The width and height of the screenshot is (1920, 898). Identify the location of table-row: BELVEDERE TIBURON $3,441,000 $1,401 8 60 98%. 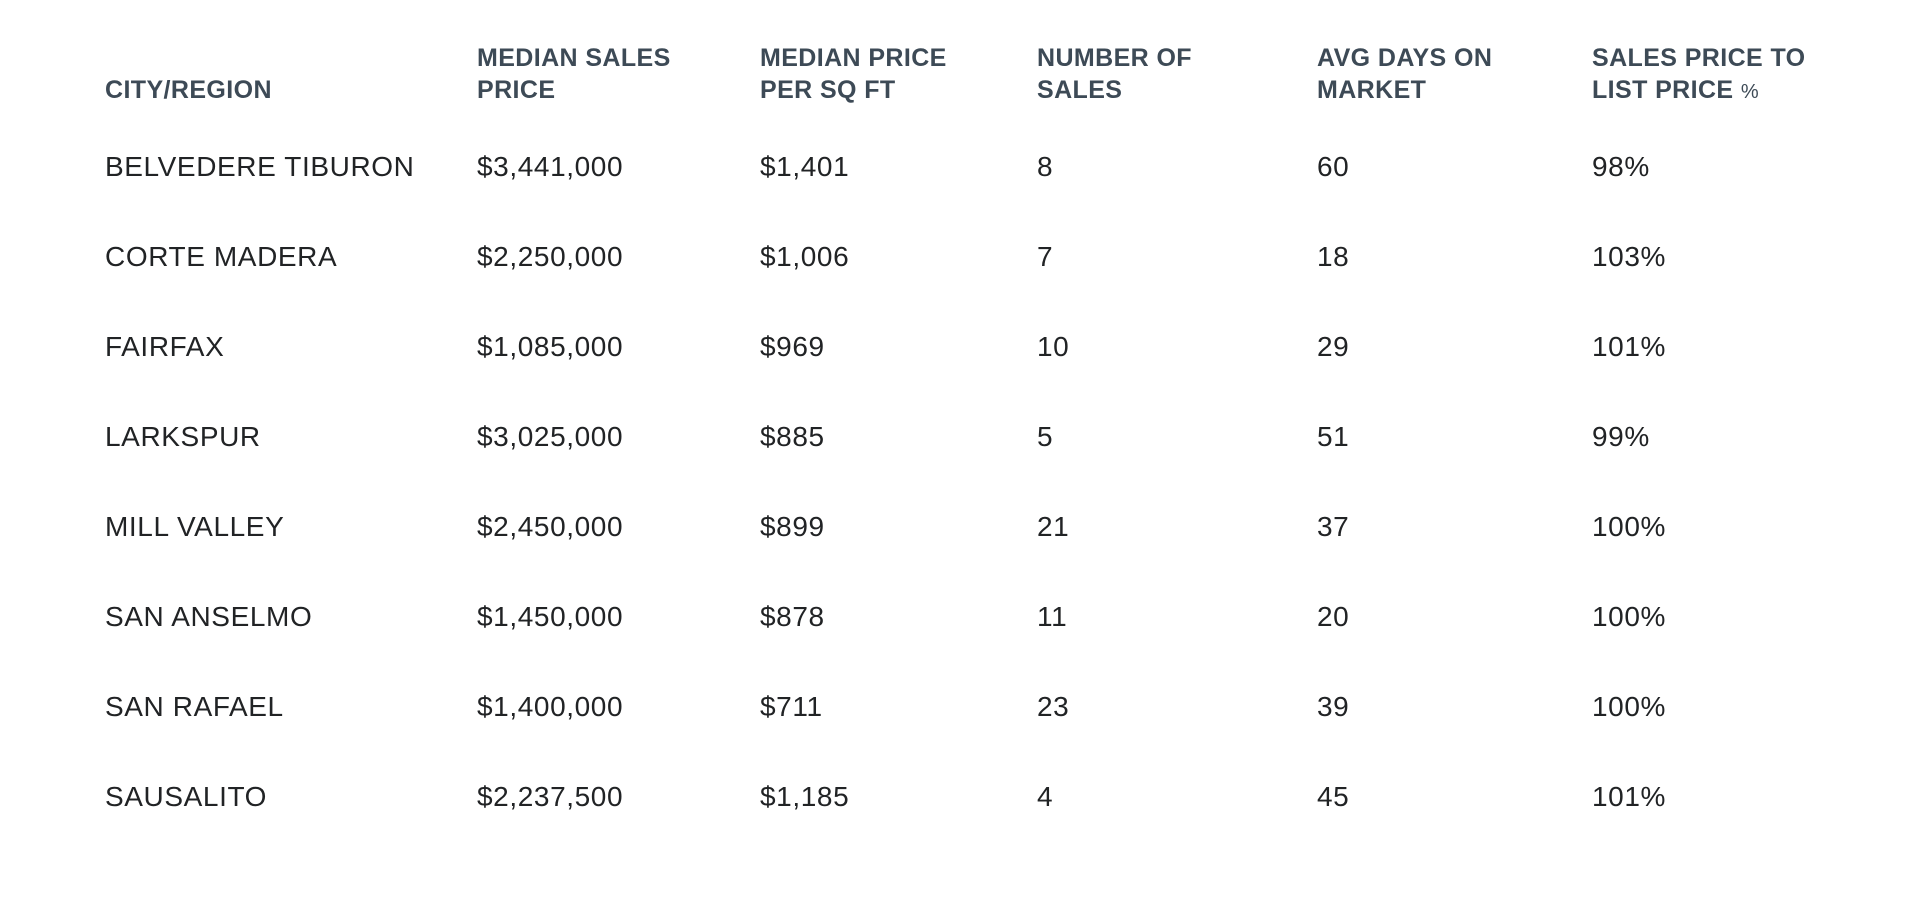
(967, 167).